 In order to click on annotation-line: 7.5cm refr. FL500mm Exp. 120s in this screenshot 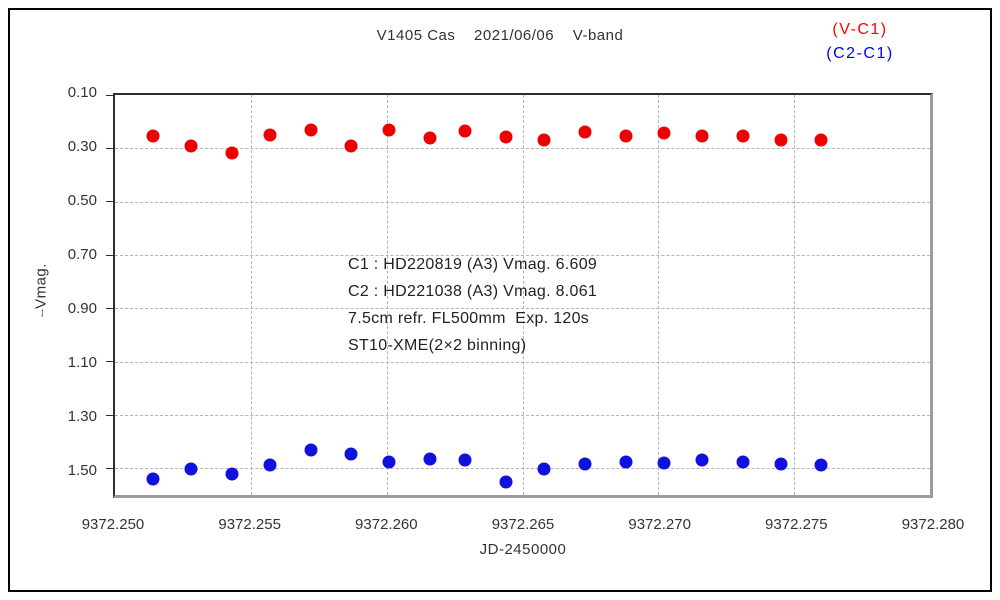, I will do `click(469, 318)`.